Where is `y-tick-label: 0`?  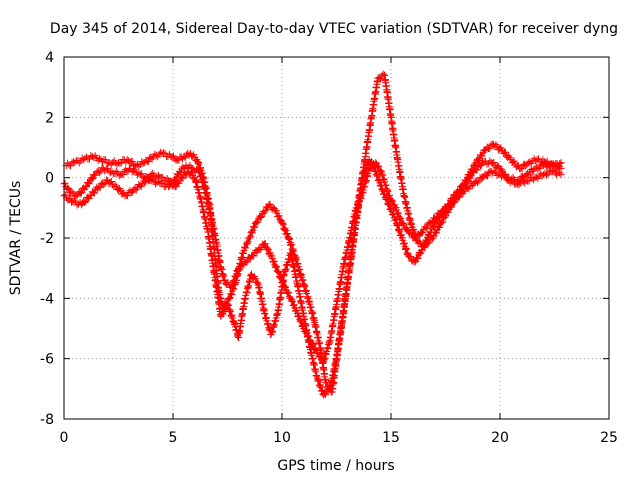
y-tick-label: 0 is located at coordinates (49, 179).